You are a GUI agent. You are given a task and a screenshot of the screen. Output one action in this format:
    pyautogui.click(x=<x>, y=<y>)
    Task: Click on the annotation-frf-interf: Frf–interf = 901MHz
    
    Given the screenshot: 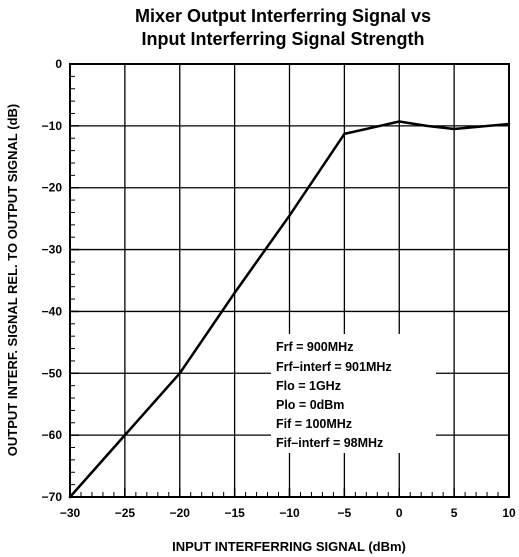 What is the action you would take?
    pyautogui.click(x=334, y=367)
    